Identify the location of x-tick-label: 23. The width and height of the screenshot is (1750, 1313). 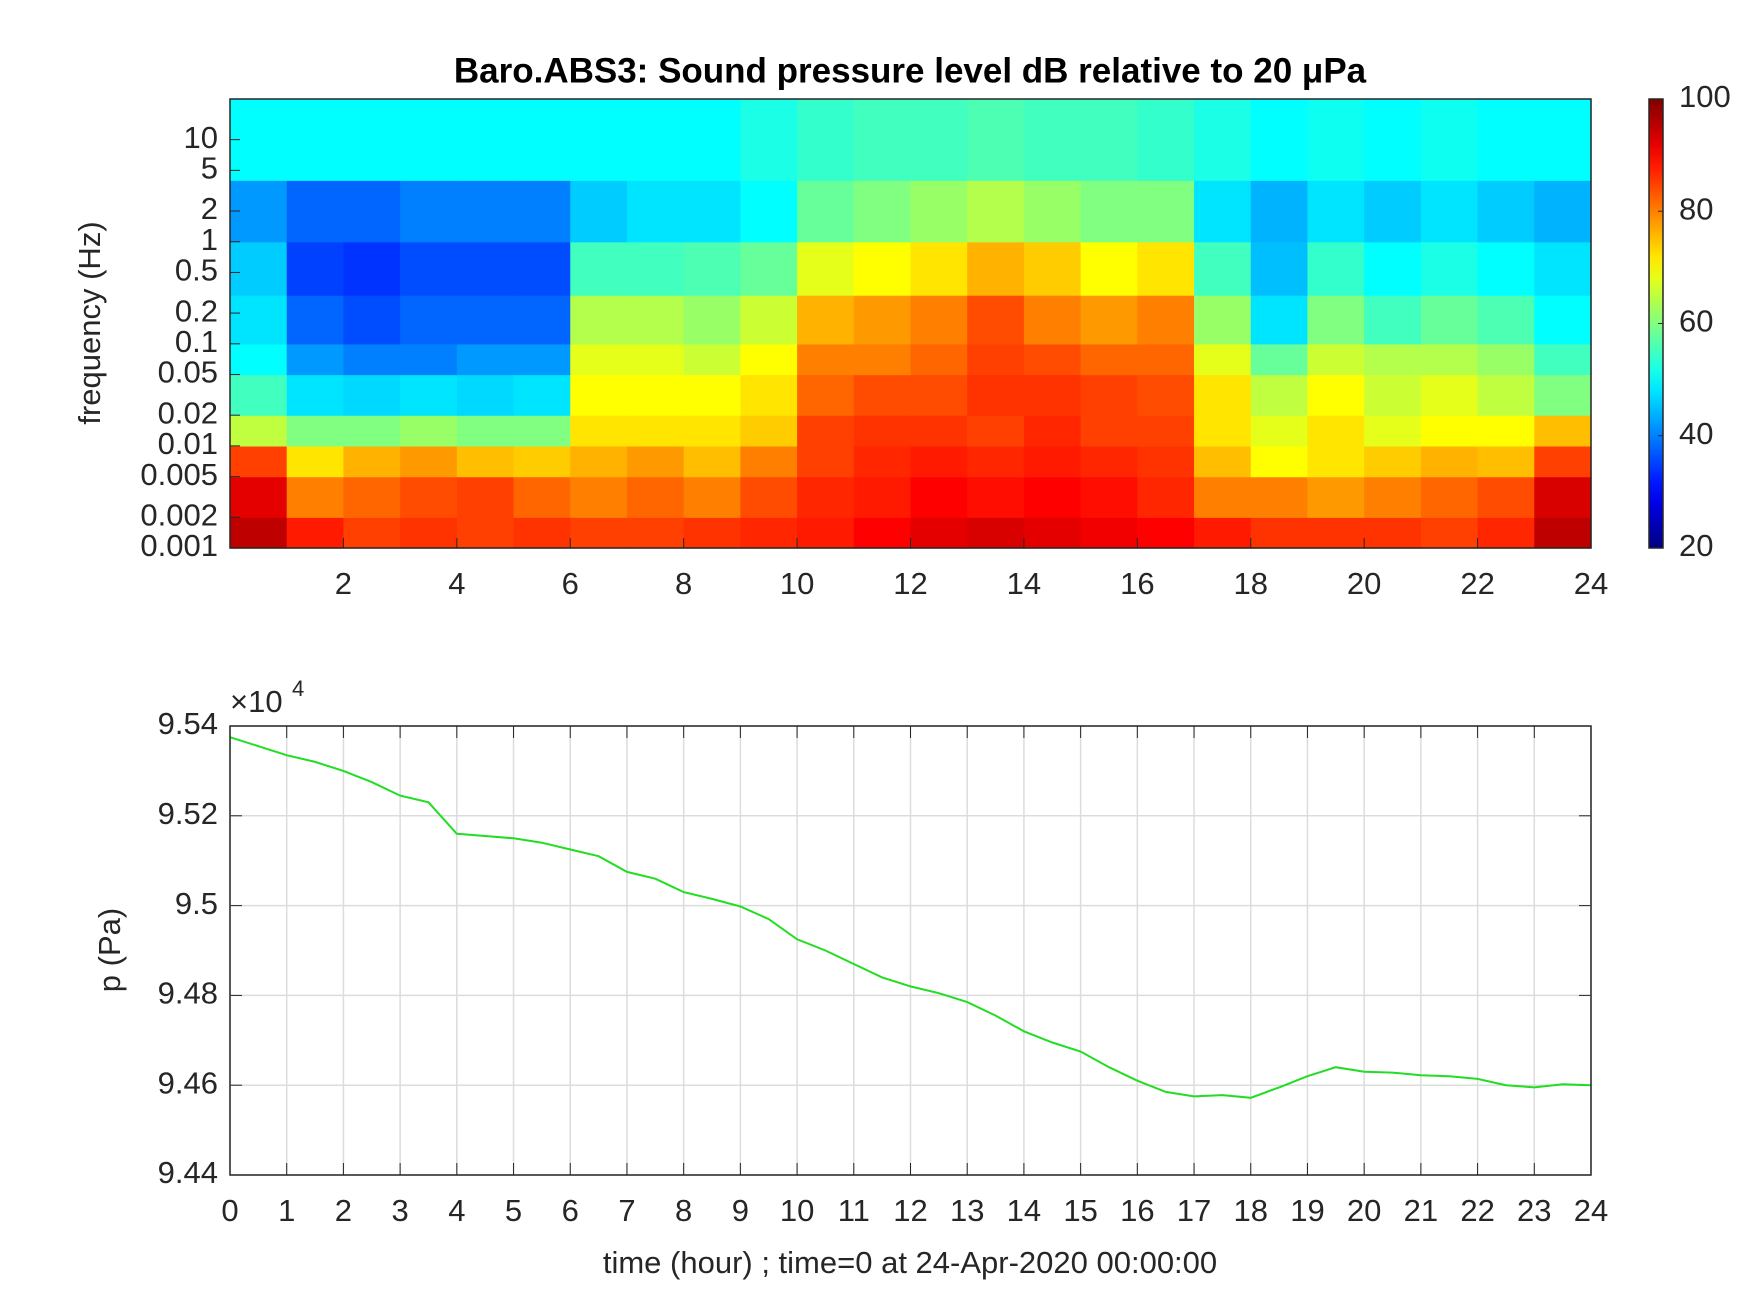
(1534, 1210).